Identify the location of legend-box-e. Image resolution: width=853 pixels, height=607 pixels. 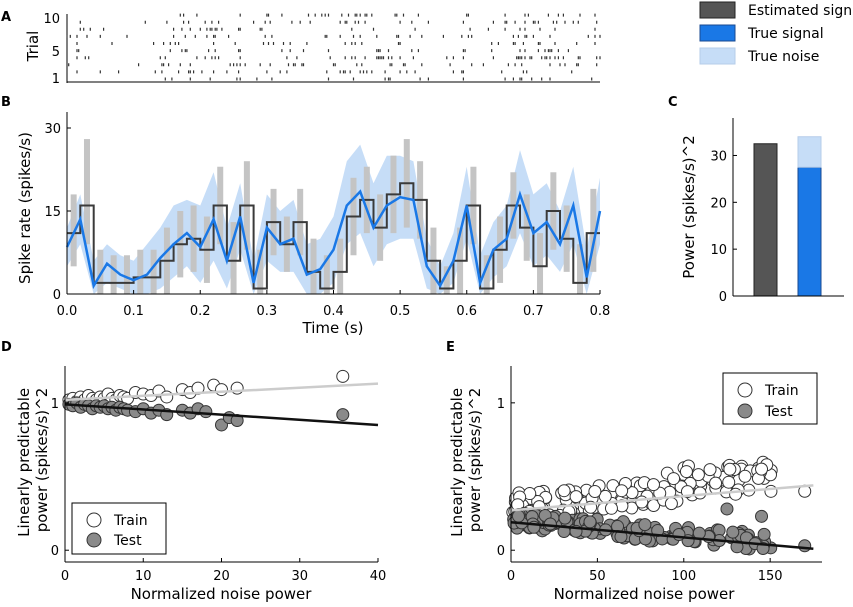
(770, 398).